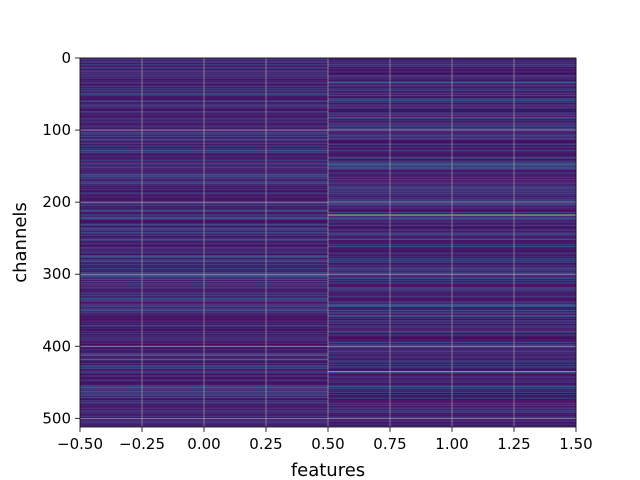 The image size is (640, 480). What do you see at coordinates (389, 444) in the screenshot?
I see `x-tick-label: 0.75` at bounding box center [389, 444].